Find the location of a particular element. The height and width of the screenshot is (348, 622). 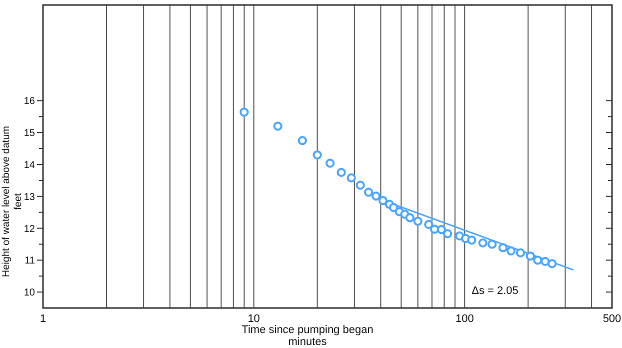

y-tick-label: 10 is located at coordinates (30, 293).